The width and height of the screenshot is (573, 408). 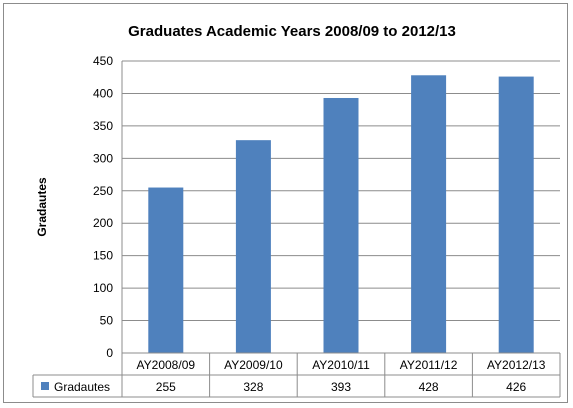 What do you see at coordinates (429, 365) in the screenshot?
I see `x-category-label: AY2011/12` at bounding box center [429, 365].